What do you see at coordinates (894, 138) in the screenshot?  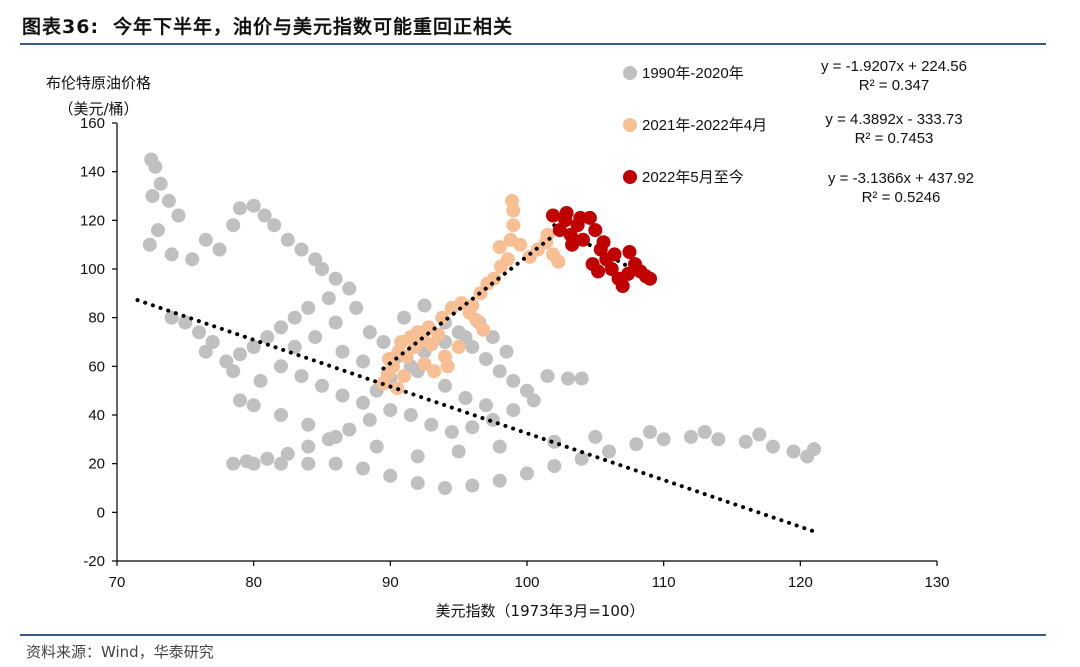 I see `trendline-r2-2021-2022: R² = 0.7453` at bounding box center [894, 138].